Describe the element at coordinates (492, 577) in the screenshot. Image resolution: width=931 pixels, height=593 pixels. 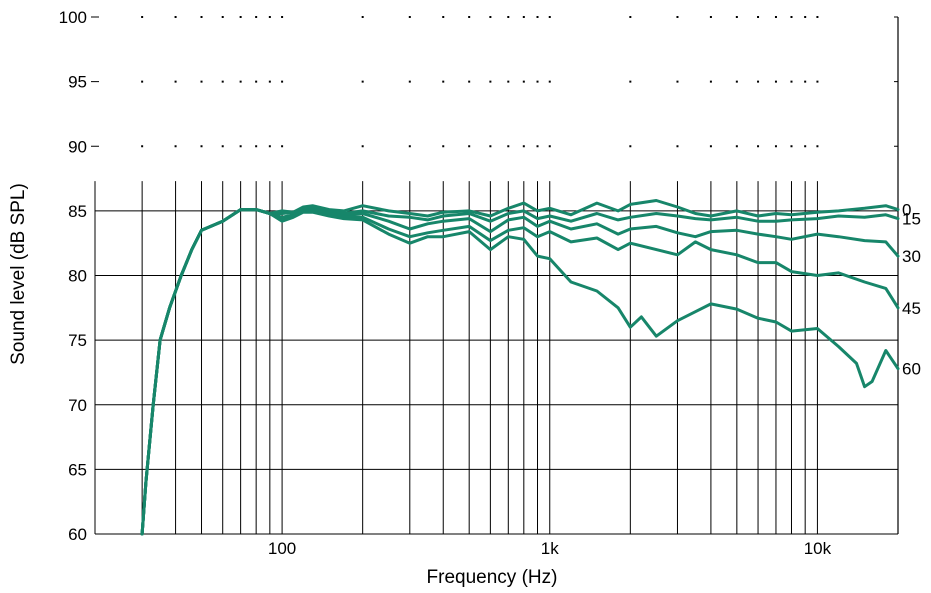
I see `x-axis-title: Frequency (Hz)` at that location.